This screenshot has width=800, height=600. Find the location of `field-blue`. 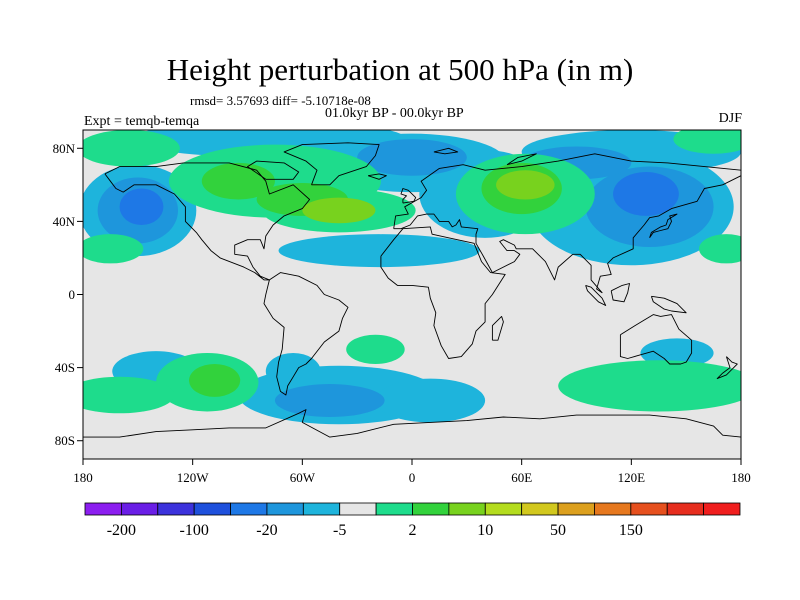

field-blue is located at coordinates (399, 199).